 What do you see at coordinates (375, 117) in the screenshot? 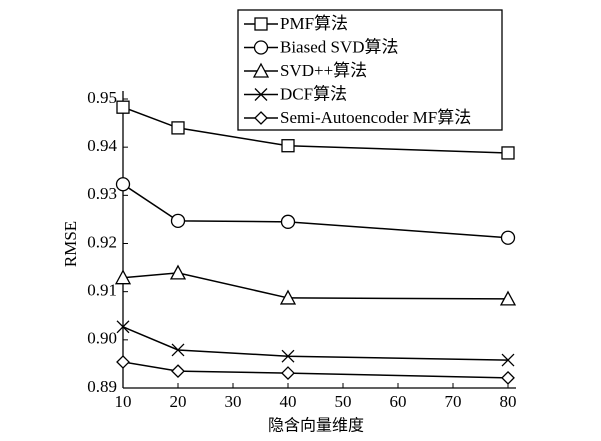
I see `legend-label: Semi-Autoencoder MF算法` at bounding box center [375, 117].